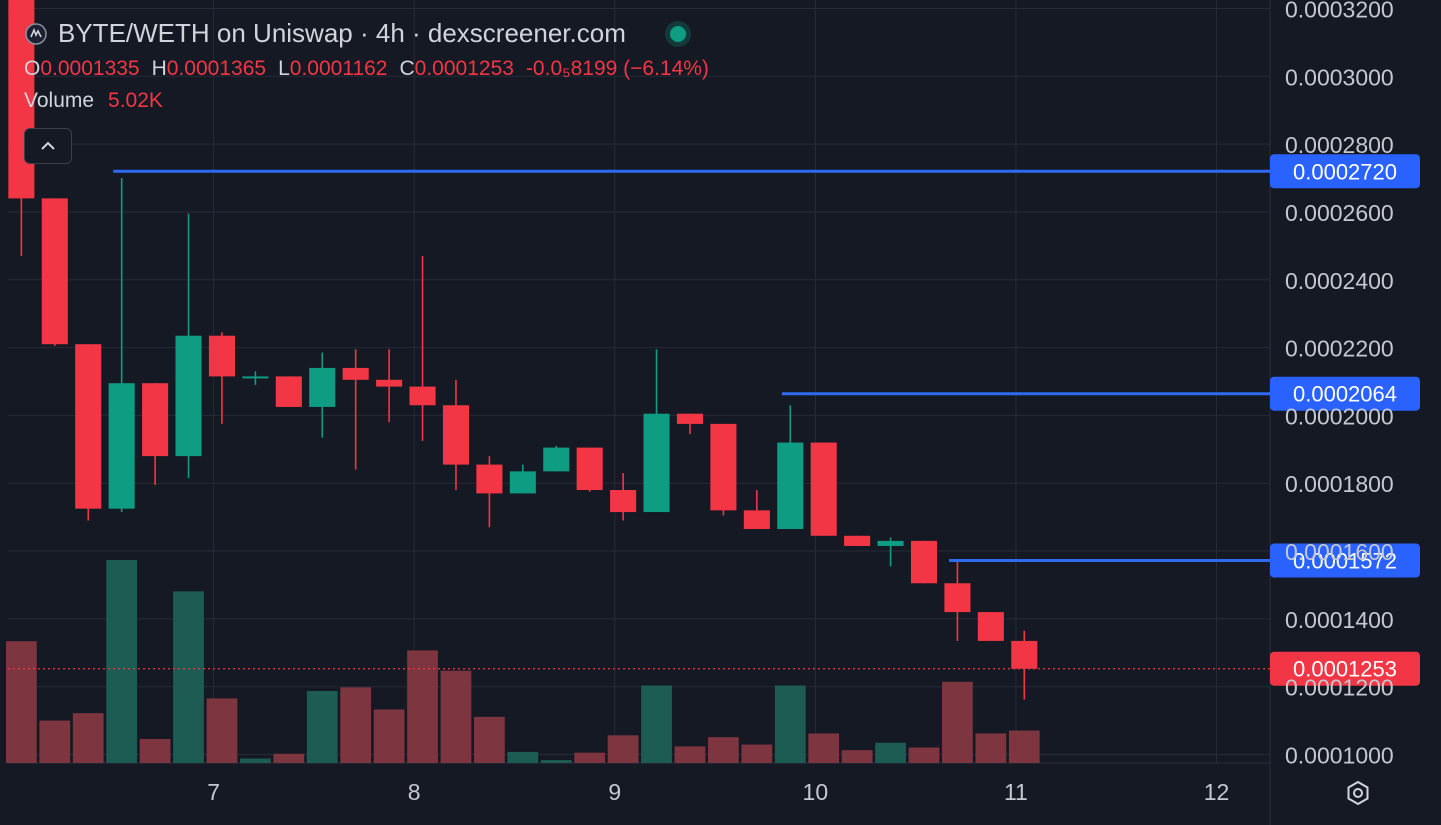 This screenshot has width=1441, height=825. Describe the element at coordinates (213, 792) in the screenshot. I see `x-tick-label: 7` at that location.